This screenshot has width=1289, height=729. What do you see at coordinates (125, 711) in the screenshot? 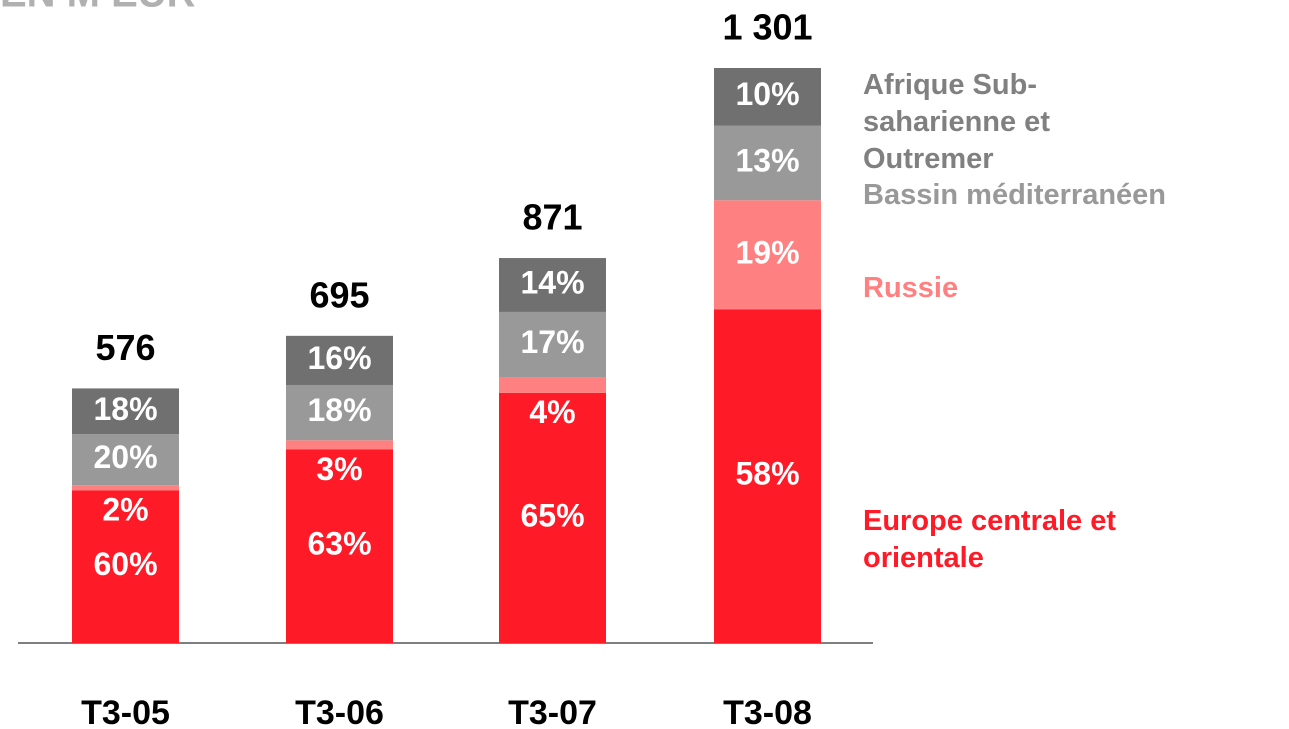
I see `x-tick-label: T3-05` at bounding box center [125, 711].